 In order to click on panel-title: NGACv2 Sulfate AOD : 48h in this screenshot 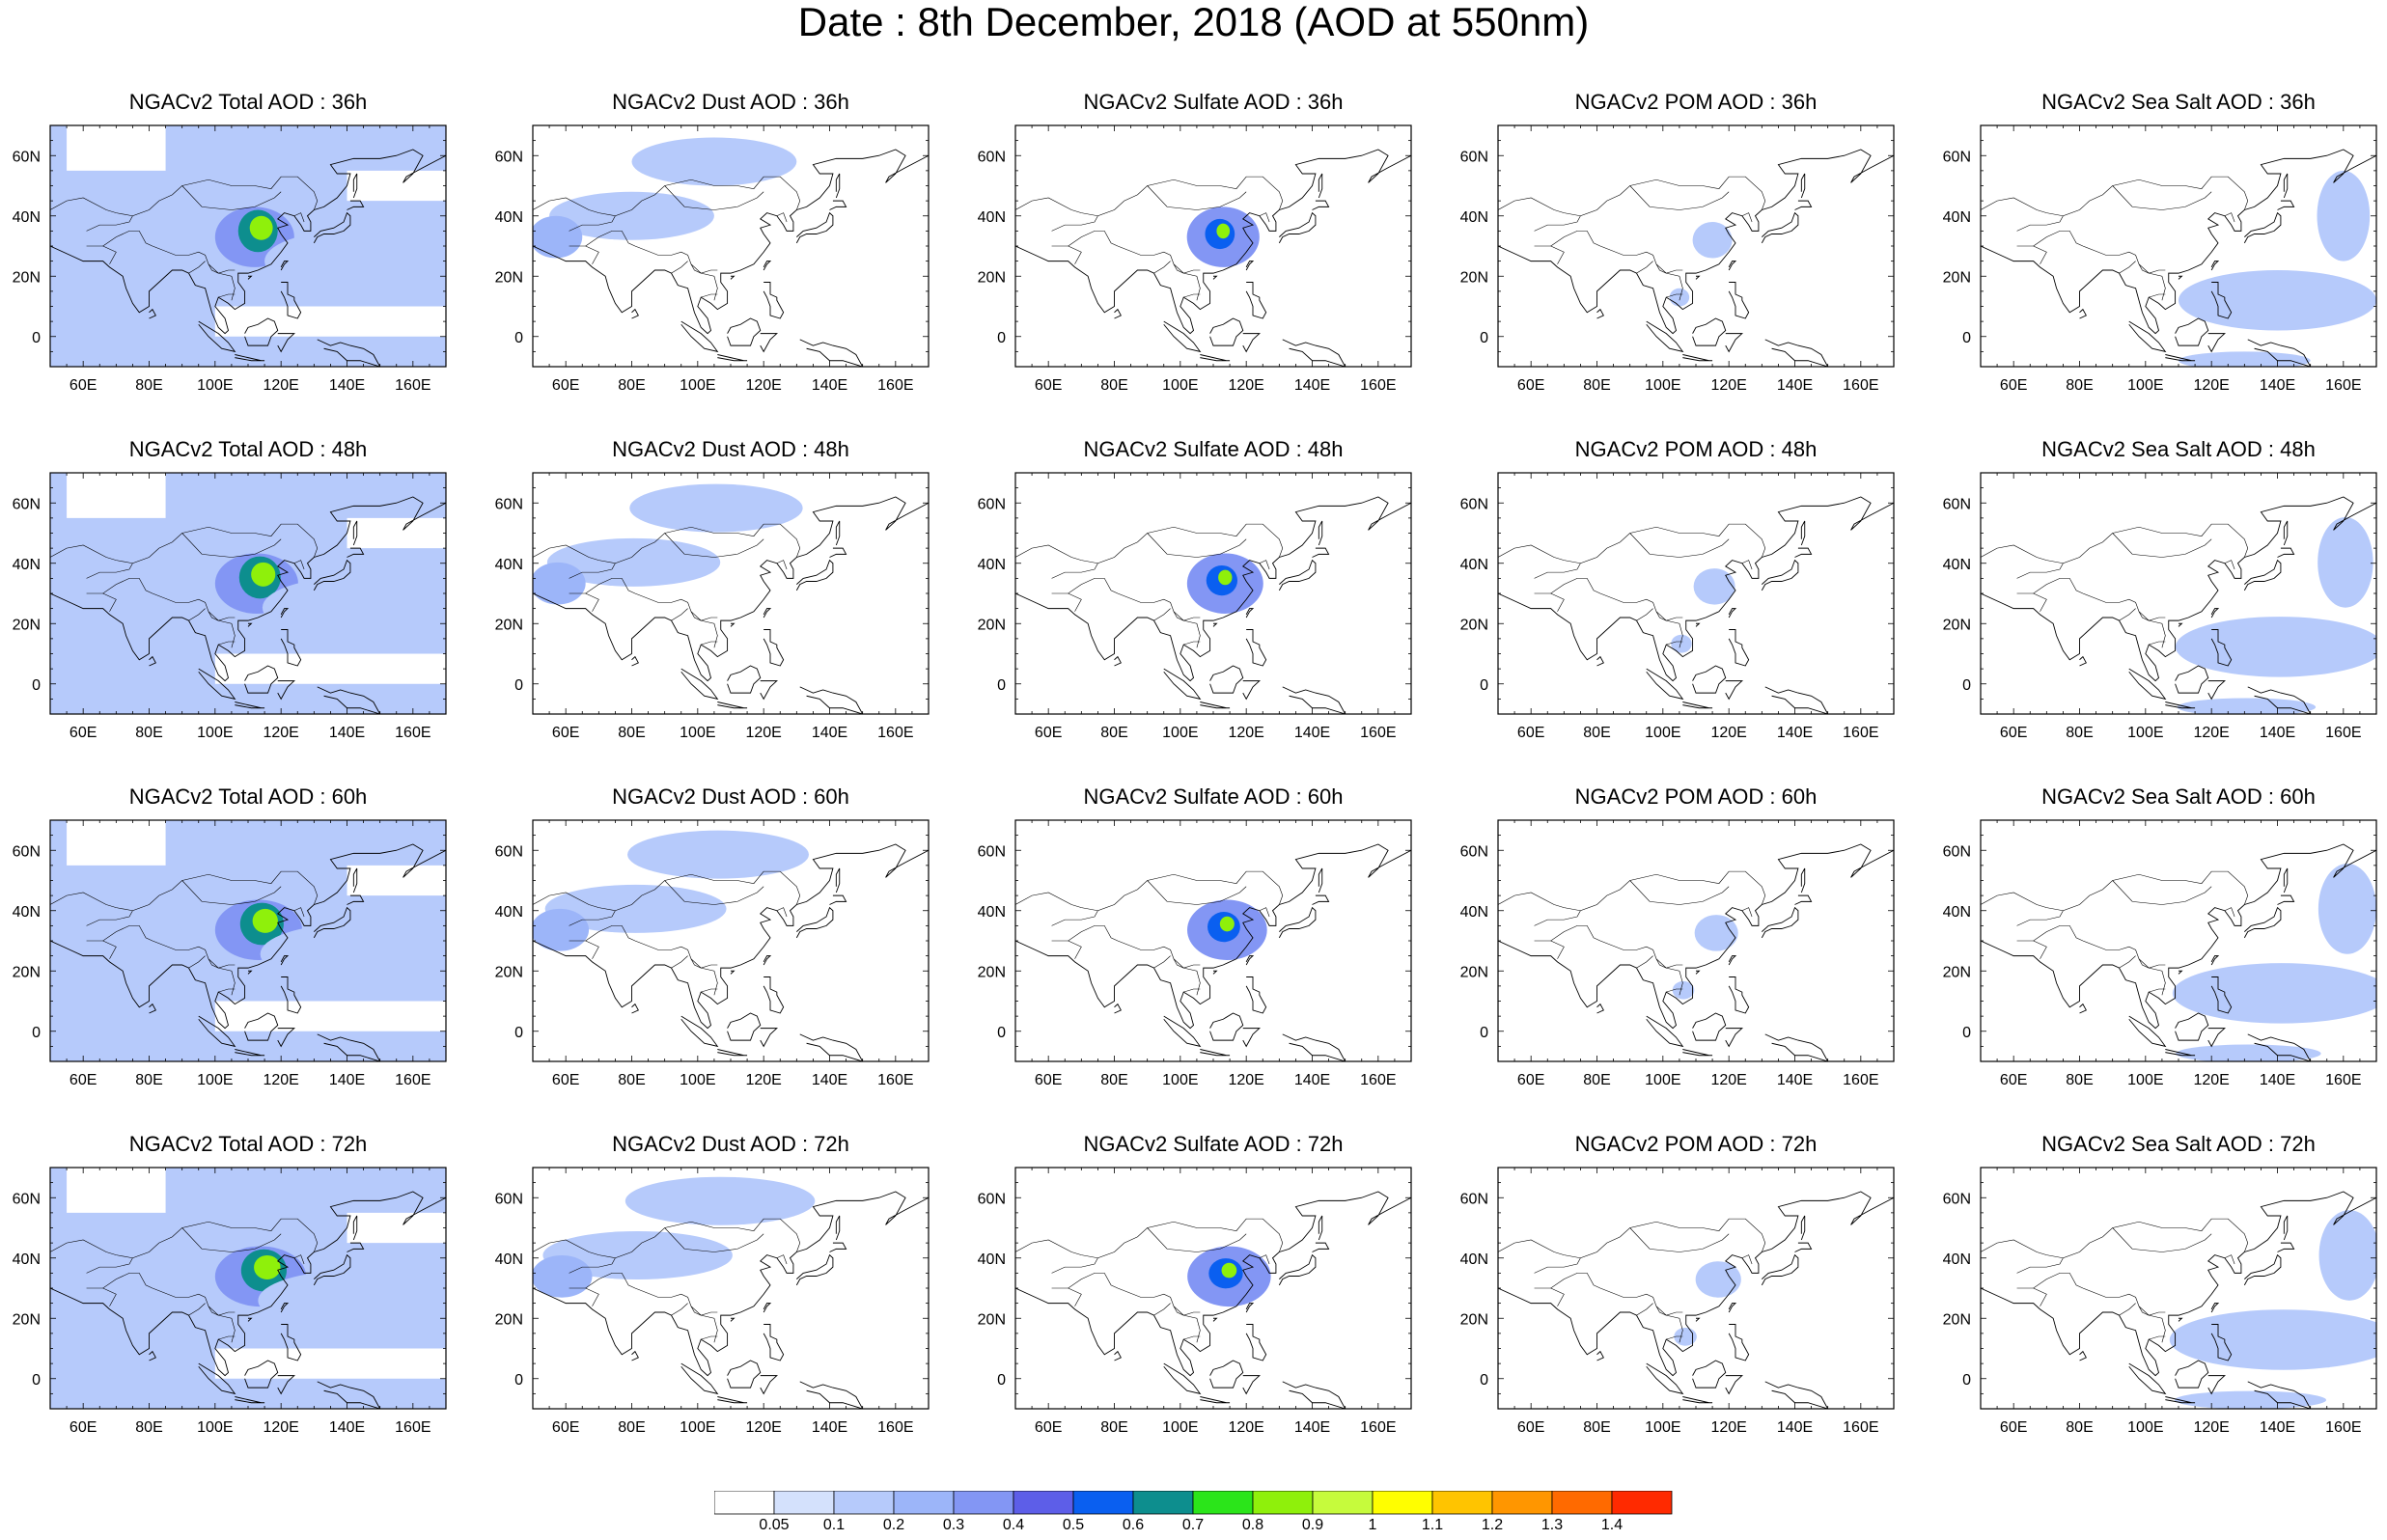, I will do `click(1213, 449)`.